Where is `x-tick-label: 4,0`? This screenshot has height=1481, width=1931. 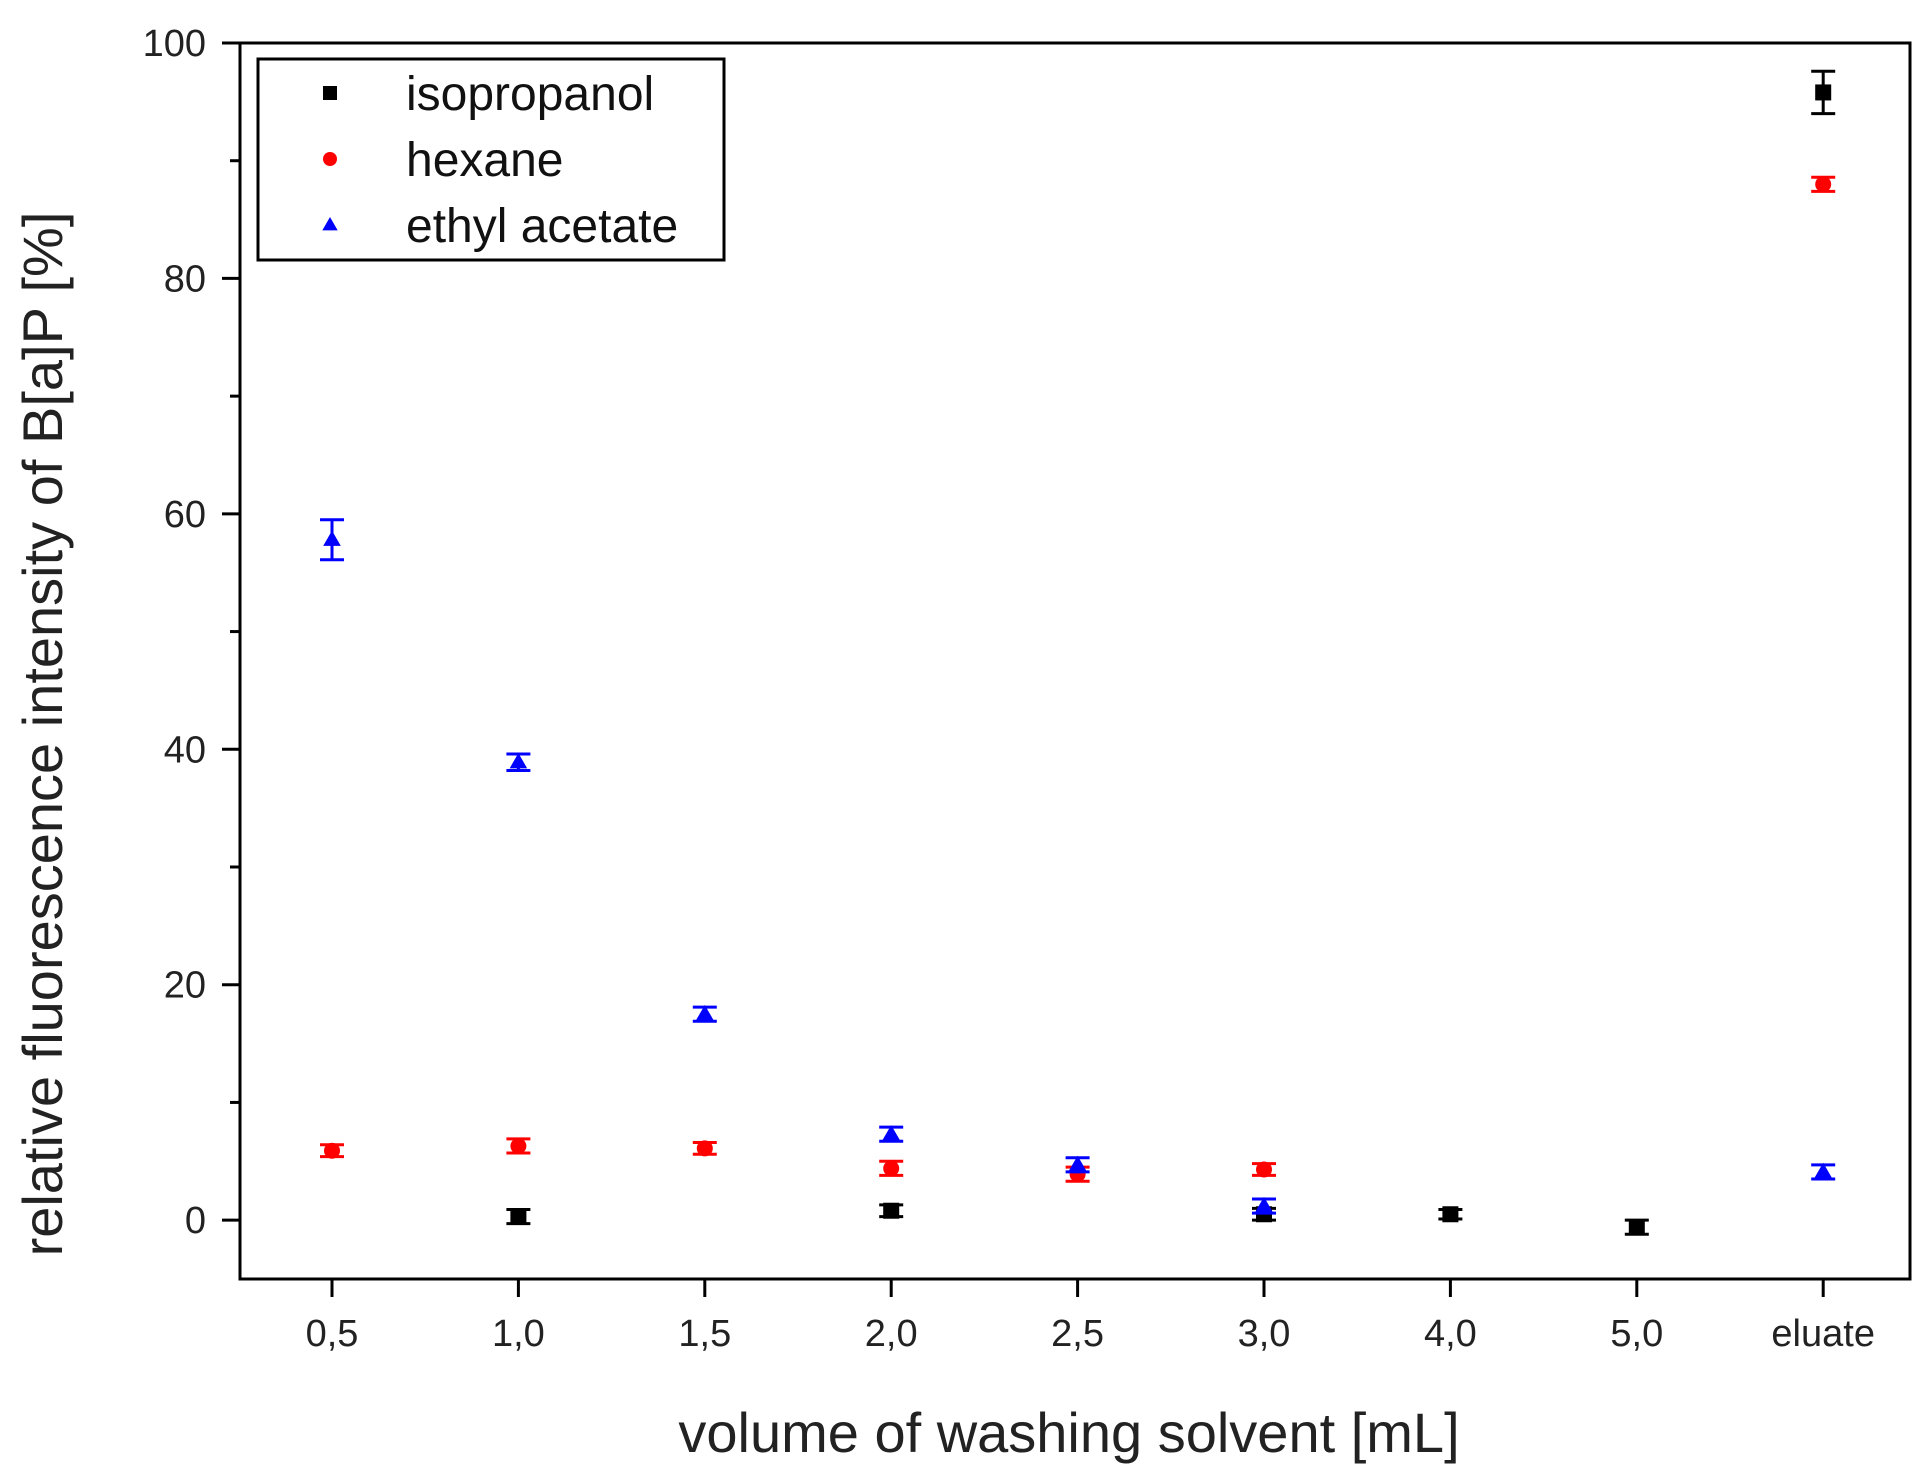
x-tick-label: 4,0 is located at coordinates (1450, 1334).